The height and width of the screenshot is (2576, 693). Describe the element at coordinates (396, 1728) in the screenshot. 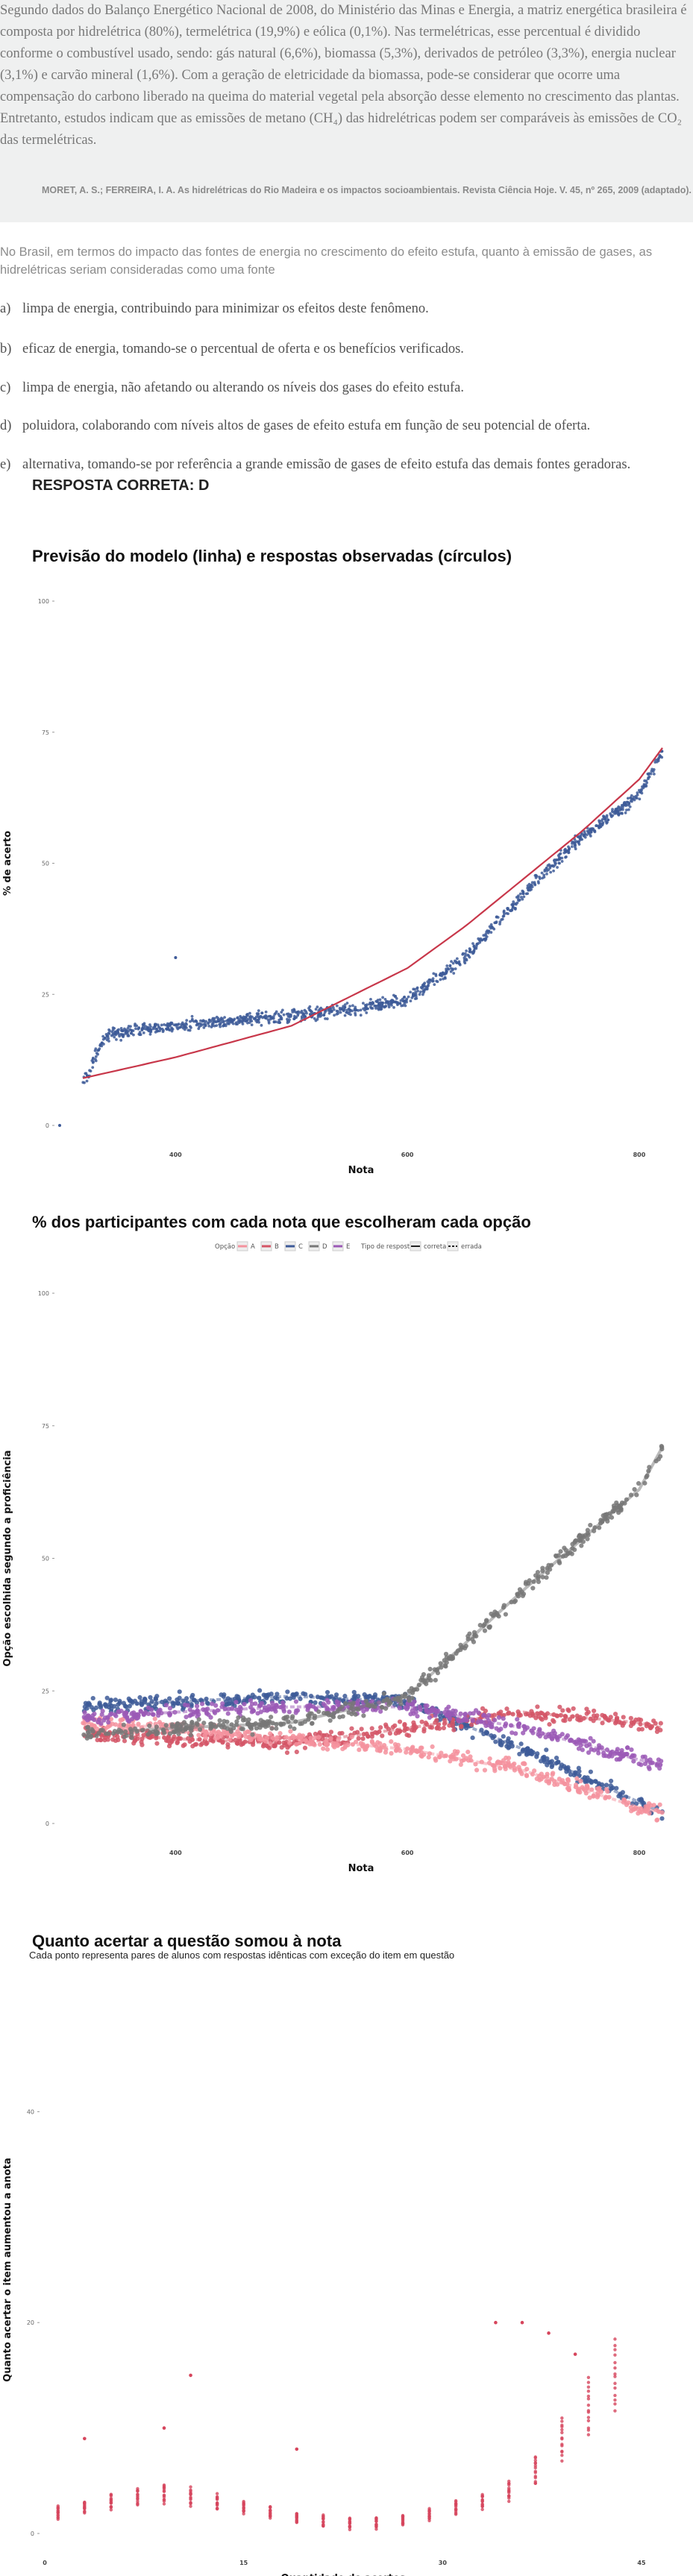

I see `chart2-trend-B` at that location.